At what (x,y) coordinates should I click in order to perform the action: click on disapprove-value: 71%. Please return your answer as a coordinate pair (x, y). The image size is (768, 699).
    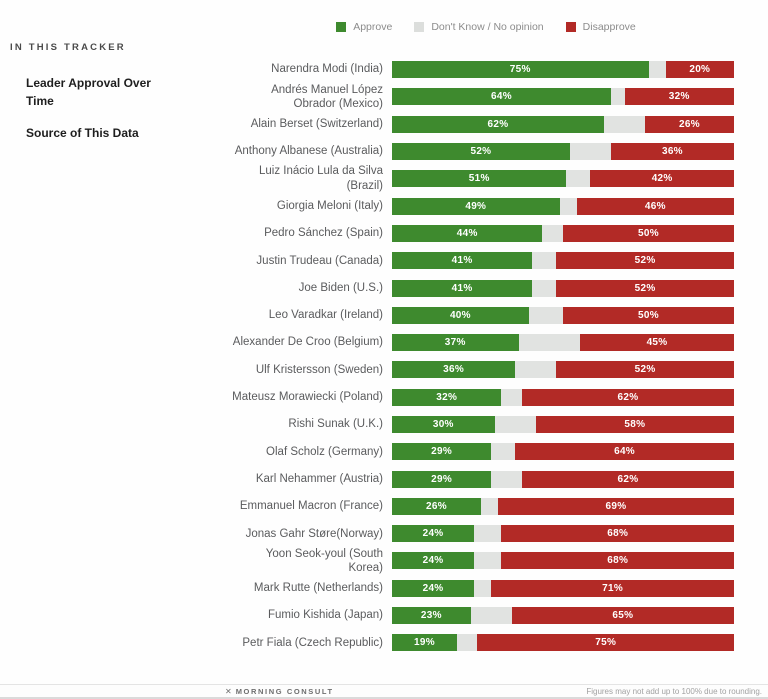
    Looking at the image, I should click on (613, 588).